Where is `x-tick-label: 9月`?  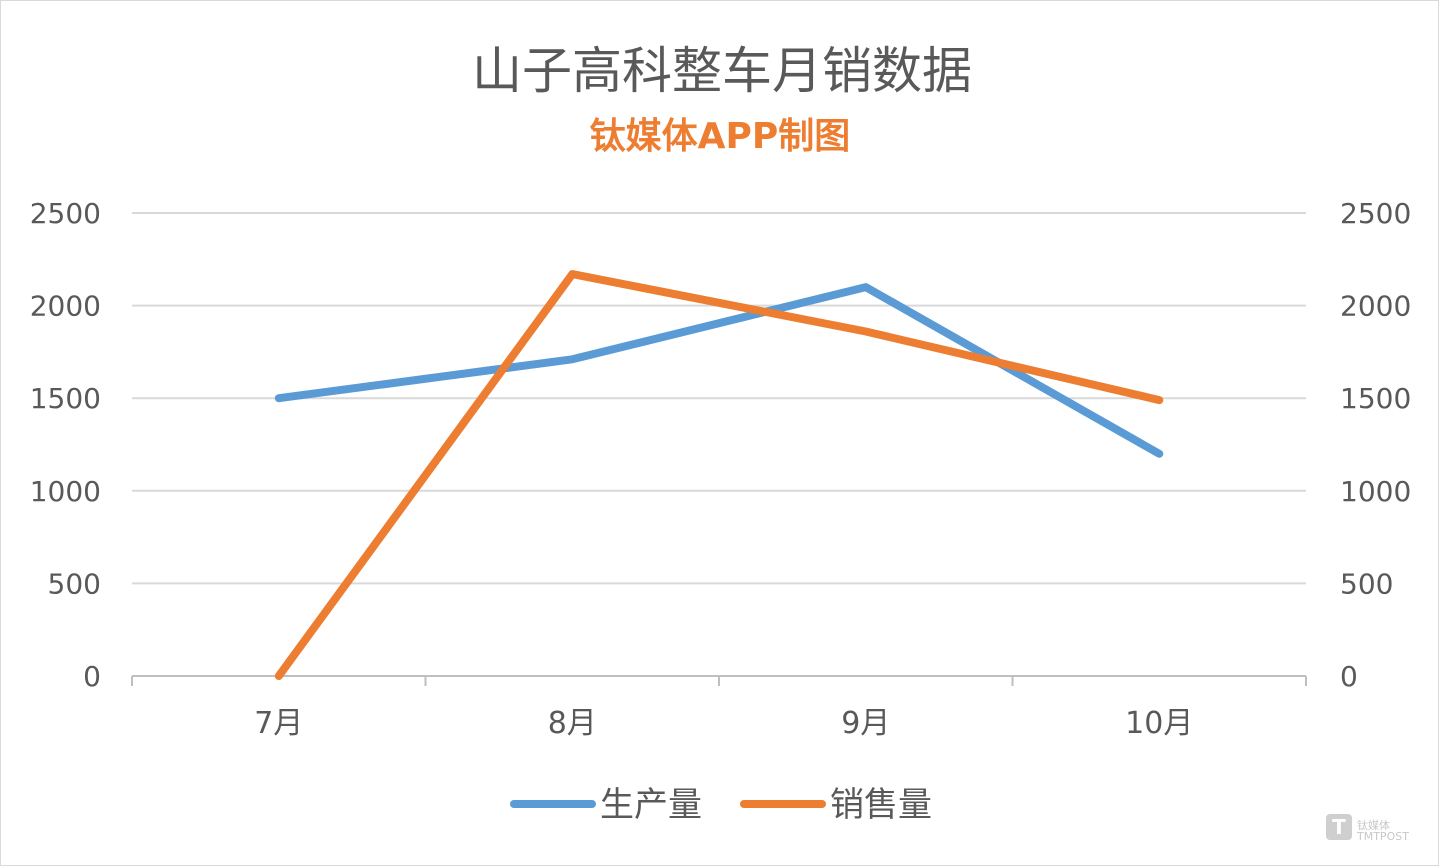 x-tick-label: 9月 is located at coordinates (865, 723).